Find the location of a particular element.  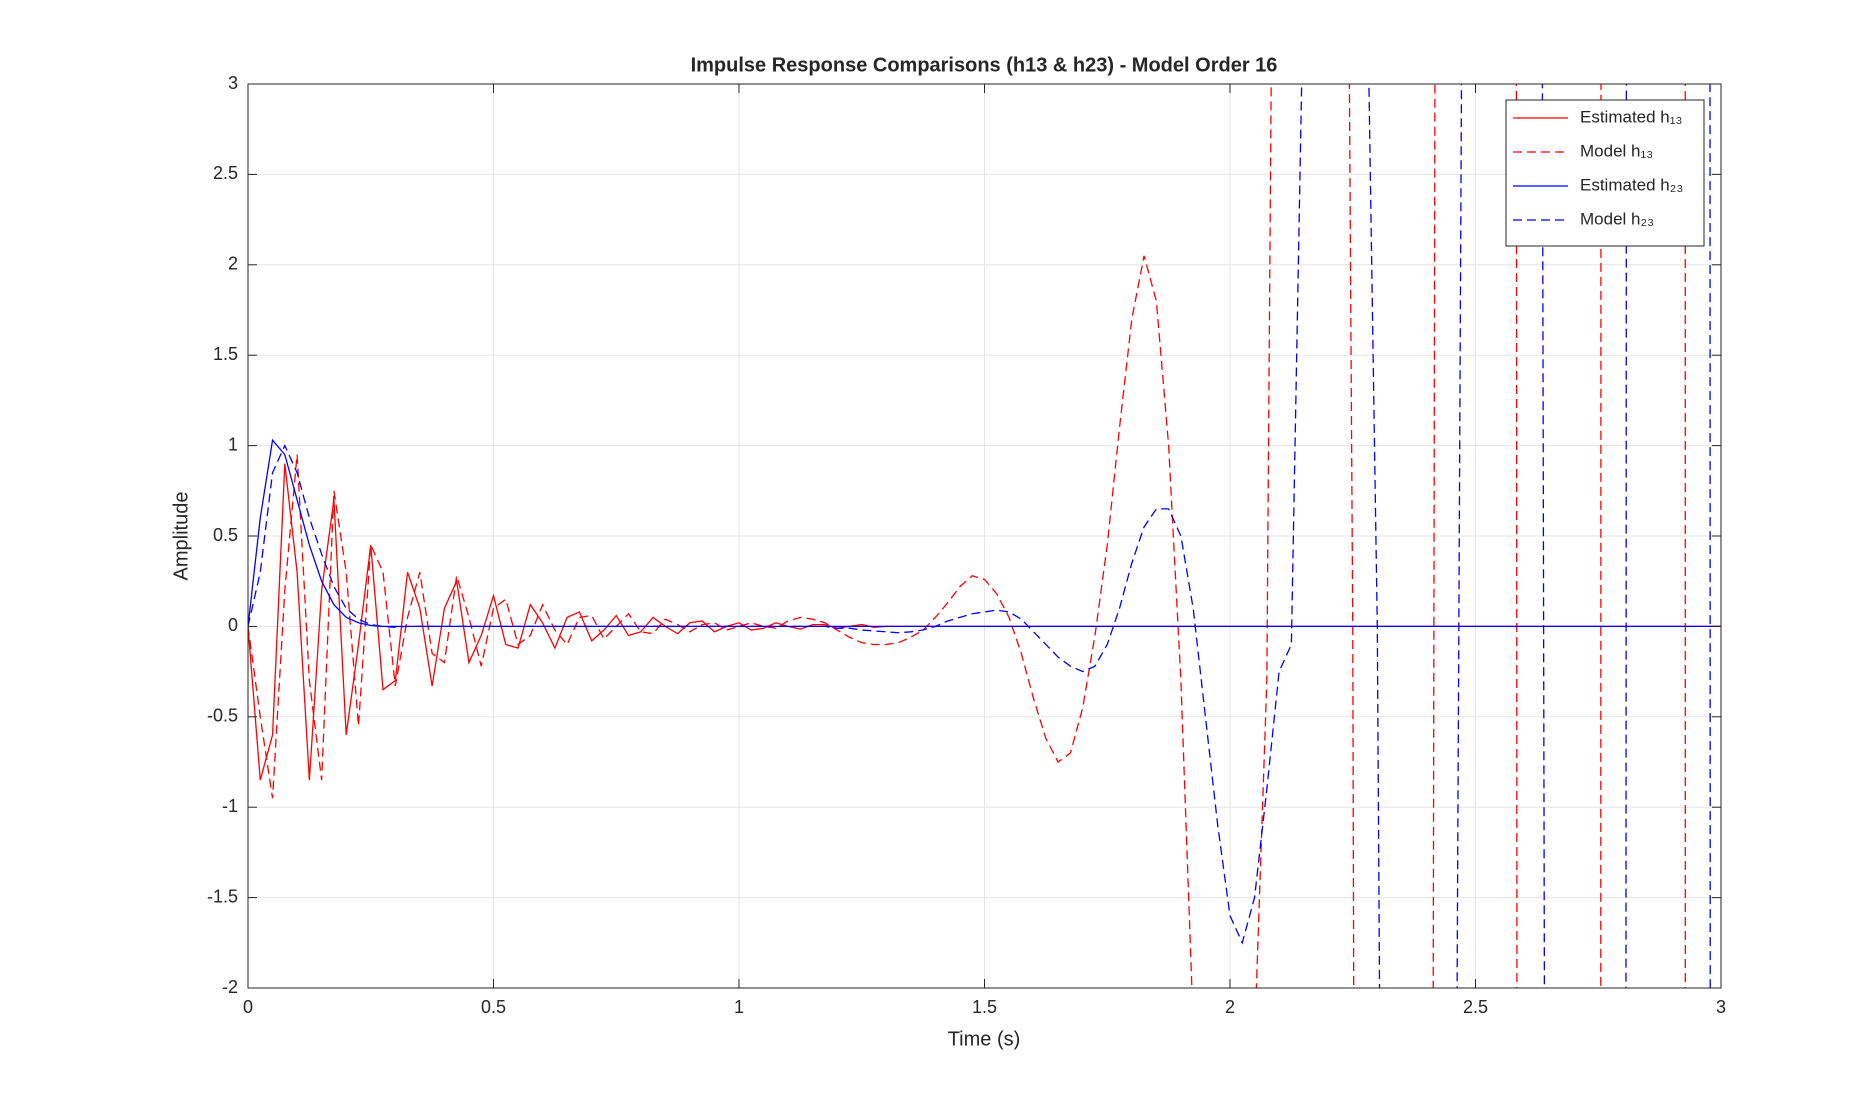

x-tick-label: 3 is located at coordinates (1721, 1007).